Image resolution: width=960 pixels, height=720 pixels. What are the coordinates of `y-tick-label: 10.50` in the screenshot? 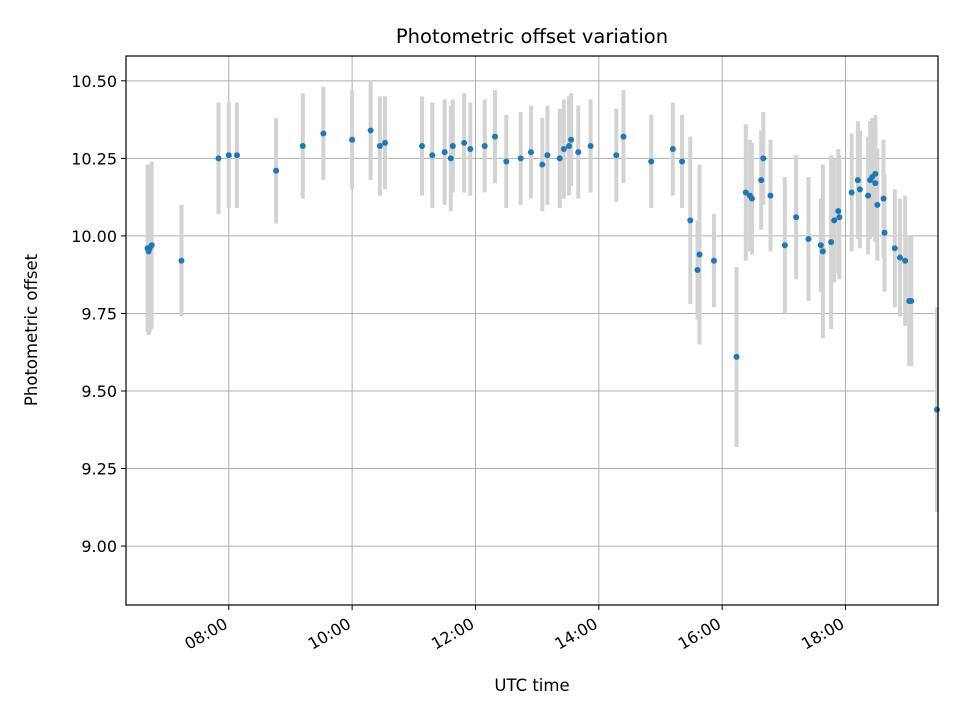 It's located at (94, 81).